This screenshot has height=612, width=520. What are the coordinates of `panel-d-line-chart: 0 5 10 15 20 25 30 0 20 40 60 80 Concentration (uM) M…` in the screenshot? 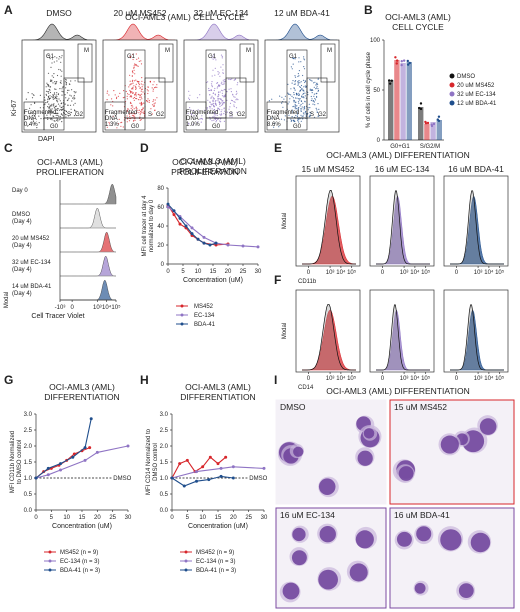 It's located at (202, 242).